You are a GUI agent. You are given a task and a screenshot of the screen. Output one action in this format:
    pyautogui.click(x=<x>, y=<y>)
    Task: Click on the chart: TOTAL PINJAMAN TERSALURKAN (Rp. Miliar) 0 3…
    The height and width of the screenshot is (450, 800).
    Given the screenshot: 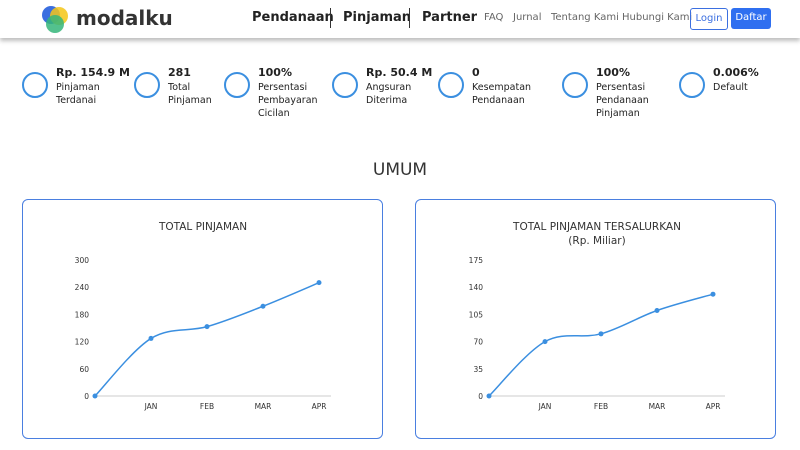 What is the action you would take?
    pyautogui.click(x=597, y=316)
    